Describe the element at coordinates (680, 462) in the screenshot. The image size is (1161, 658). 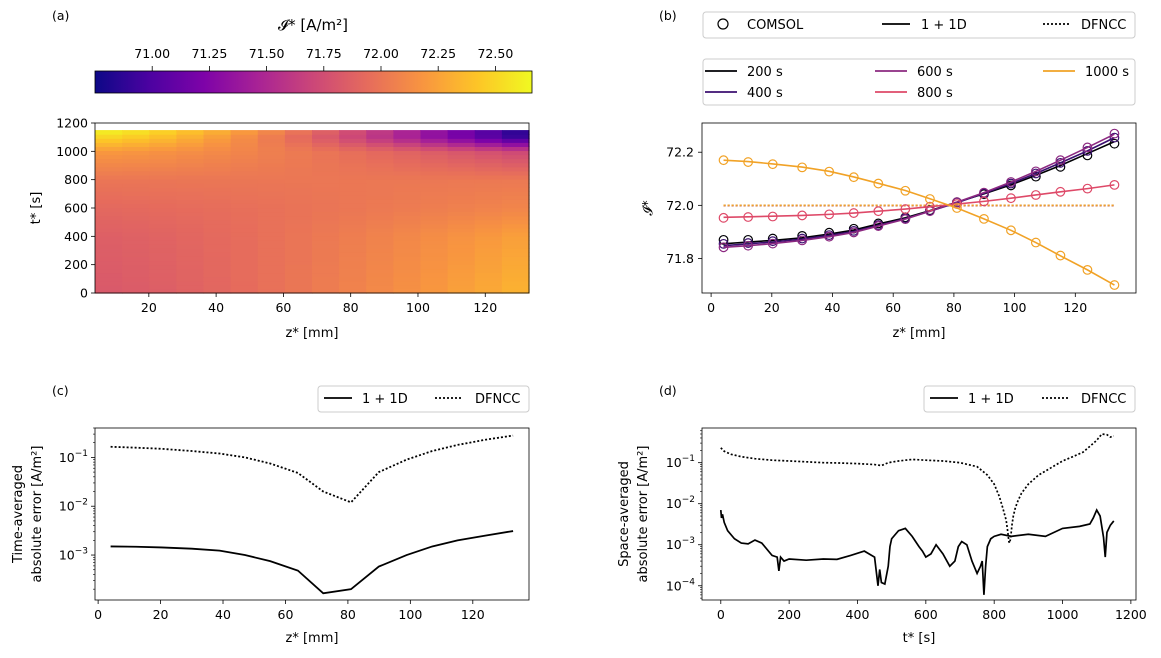
I see `y-tick-label: 10−1` at that location.